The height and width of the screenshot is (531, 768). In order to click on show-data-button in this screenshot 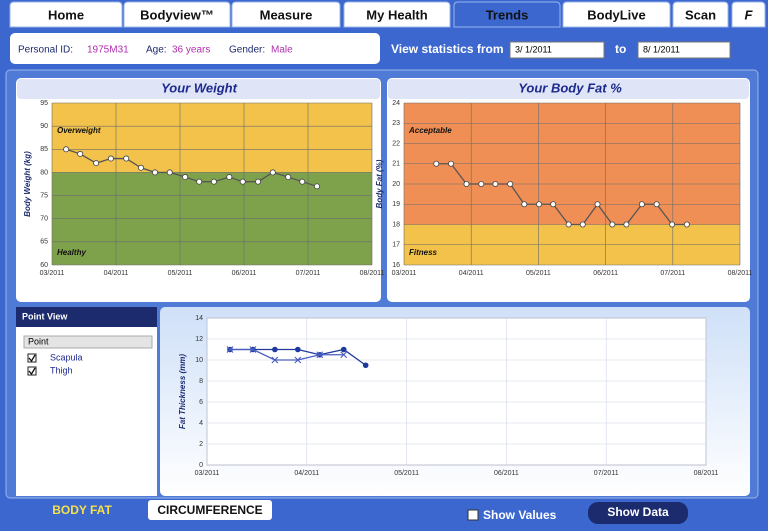, I will do `click(638, 513)`.